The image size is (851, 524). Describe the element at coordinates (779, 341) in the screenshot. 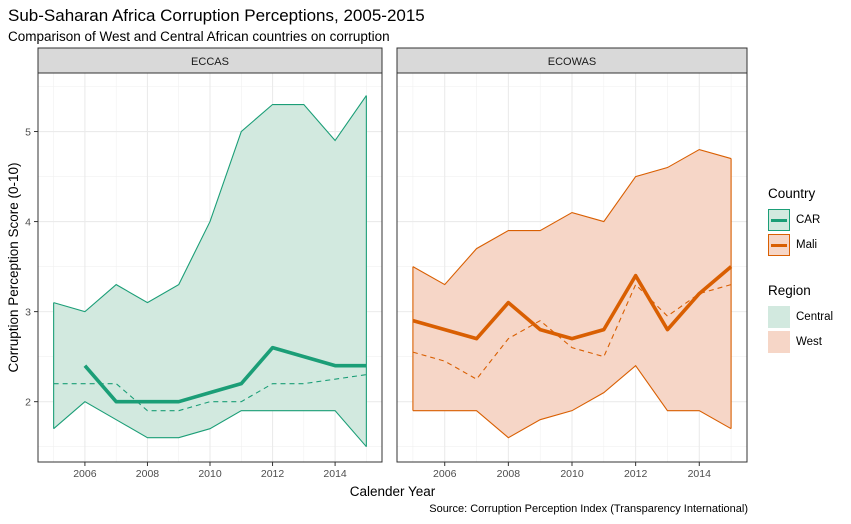

I see `legend-key-west` at that location.